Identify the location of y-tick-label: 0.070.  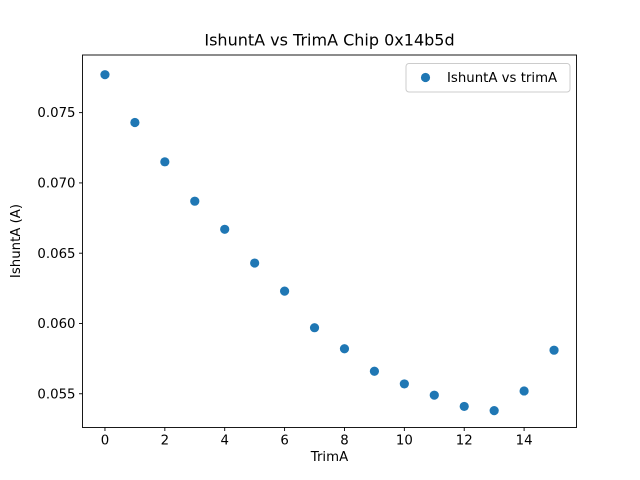
(56, 184).